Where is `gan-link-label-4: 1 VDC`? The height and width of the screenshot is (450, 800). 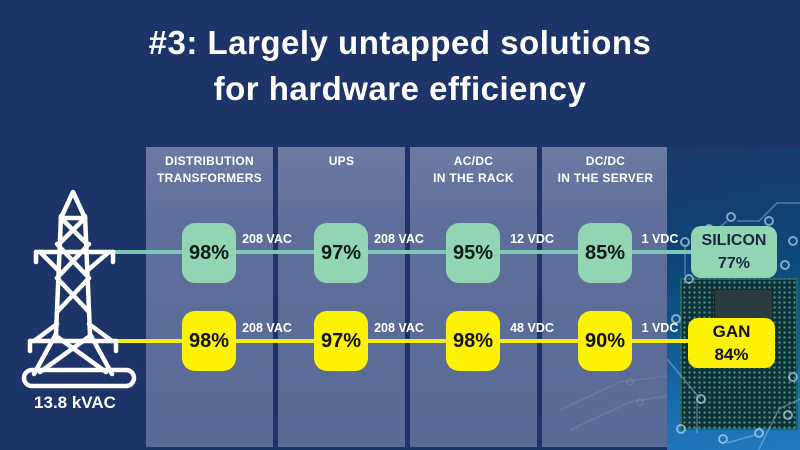
gan-link-label-4: 1 VDC is located at coordinates (660, 328).